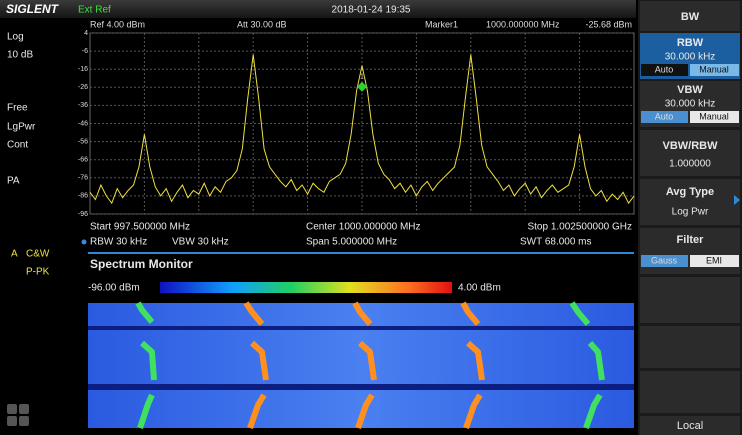  I want to click on y-tick-label: -66, so click(83, 160).